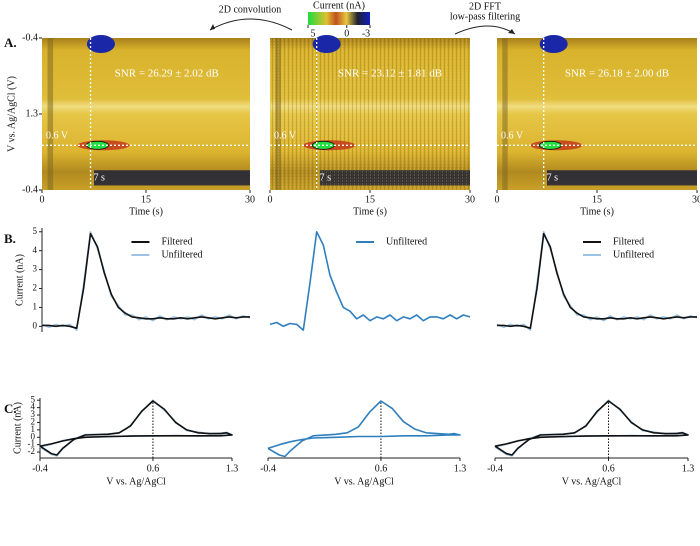 This screenshot has width=700, height=546. I want to click on arrow-label: 2D convolution, so click(250, 9).